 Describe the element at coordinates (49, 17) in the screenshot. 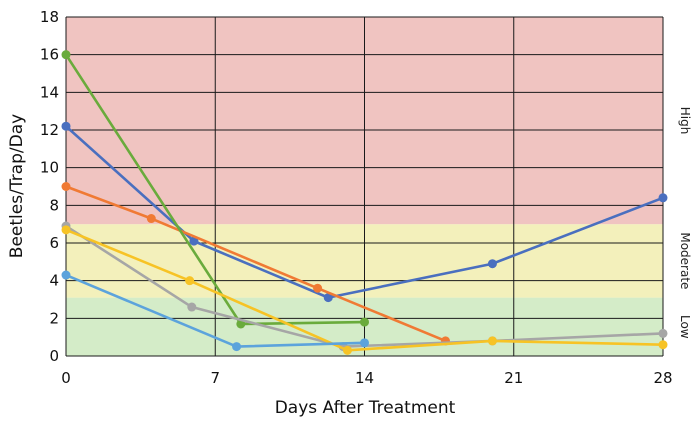

I see `y-tick-label: 18` at that location.